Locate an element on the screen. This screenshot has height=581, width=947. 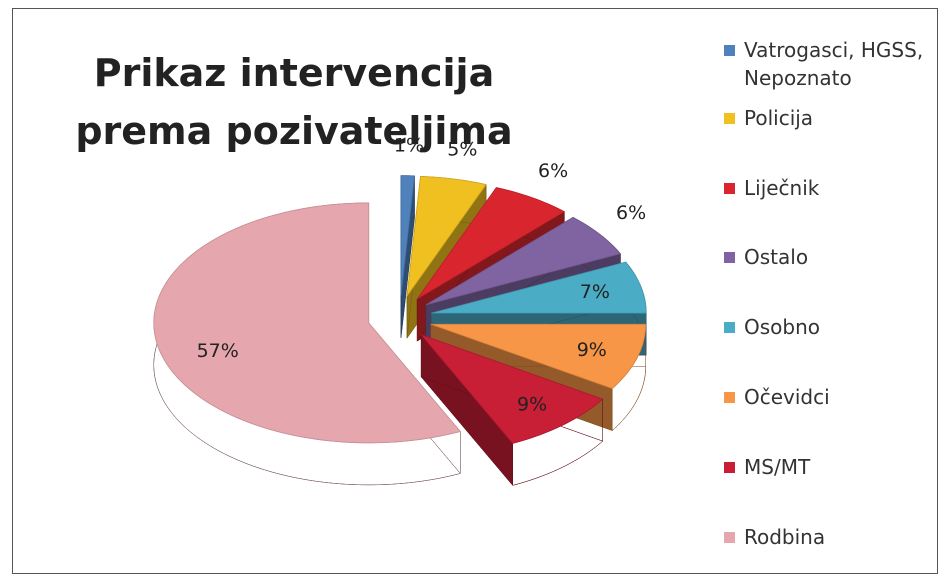
legend-label: Vatrogasci, HGSS, Nepoznato is located at coordinates (834, 64).